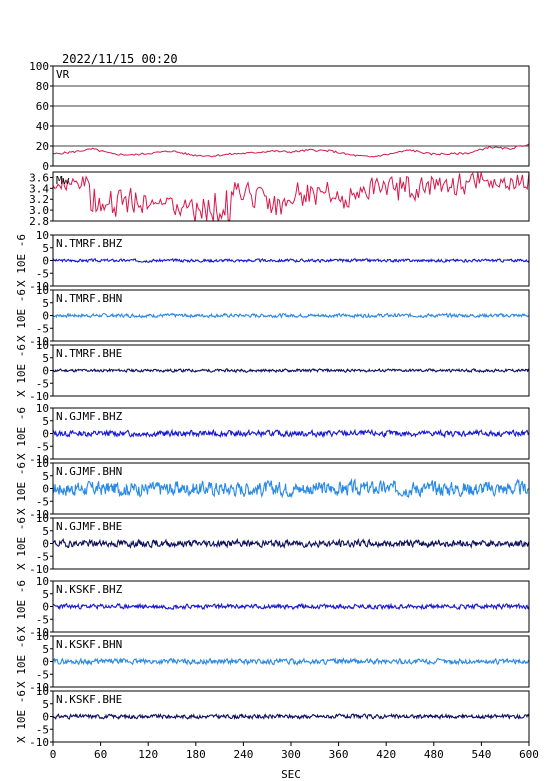  What do you see at coordinates (89, 353) in the screenshot?
I see `panel-title: N.TMRF.BHE` at bounding box center [89, 353].